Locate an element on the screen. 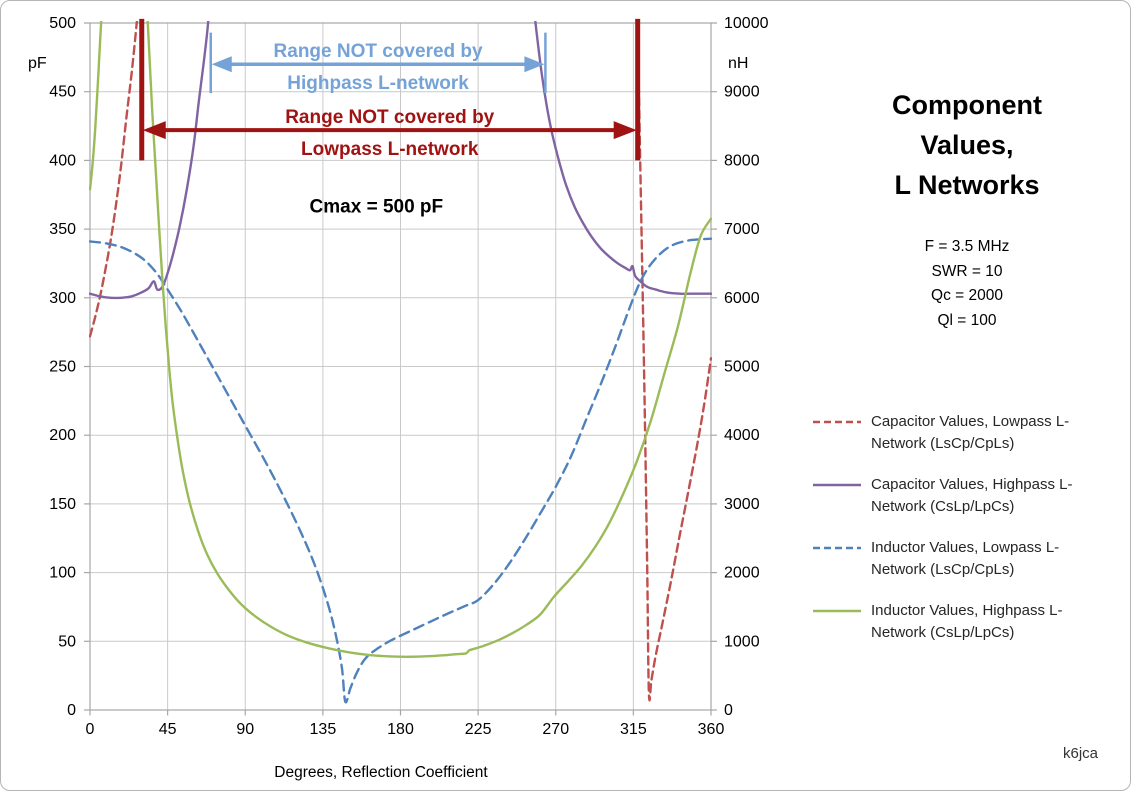 The width and height of the screenshot is (1131, 791). legend-line-cap-highpass is located at coordinates (837, 485).